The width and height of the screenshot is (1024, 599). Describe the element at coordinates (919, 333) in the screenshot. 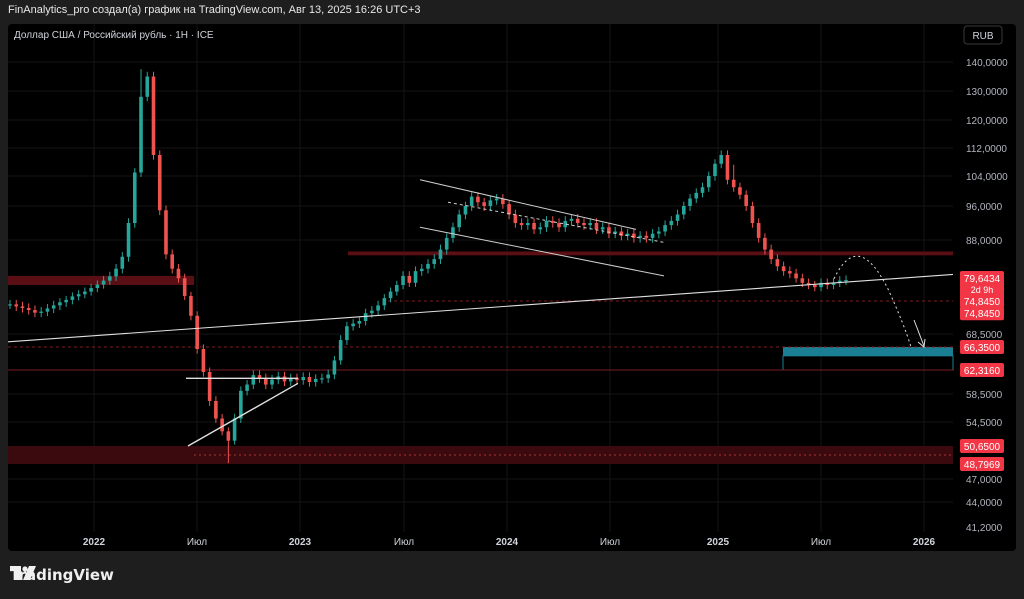

I see `arrow-shaft` at that location.